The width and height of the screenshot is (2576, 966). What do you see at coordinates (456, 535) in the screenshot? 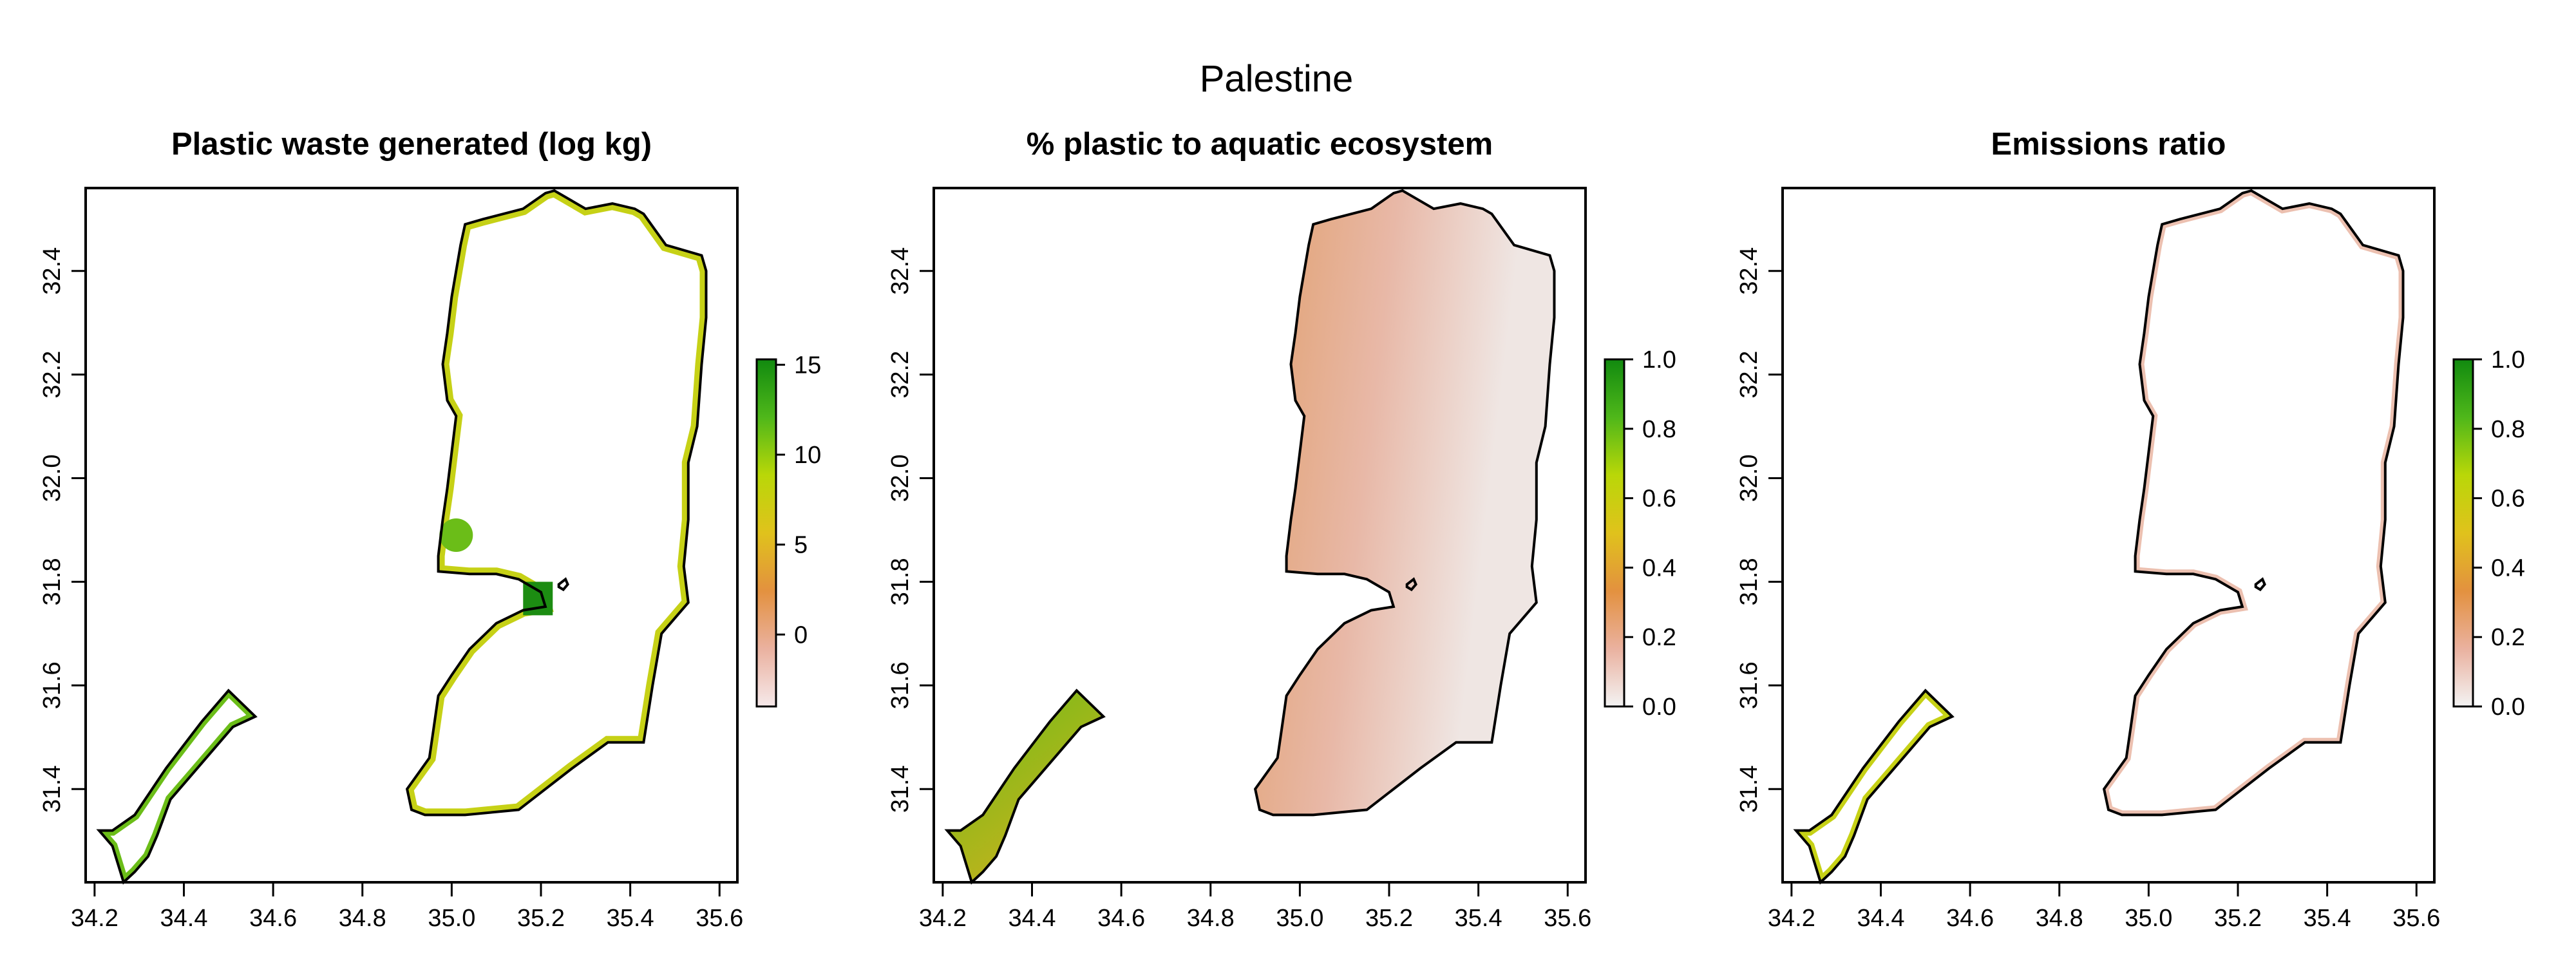
I see `hotspot-cell` at bounding box center [456, 535].